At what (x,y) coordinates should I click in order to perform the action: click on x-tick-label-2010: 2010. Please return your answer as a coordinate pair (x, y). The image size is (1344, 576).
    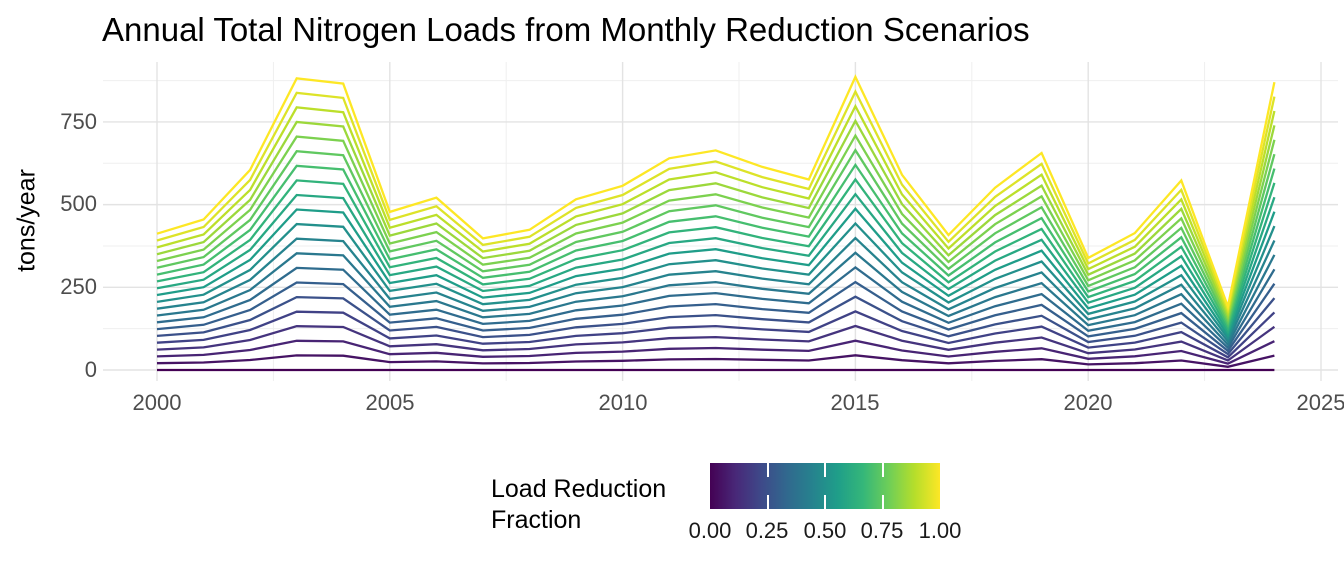
    Looking at the image, I should click on (623, 402).